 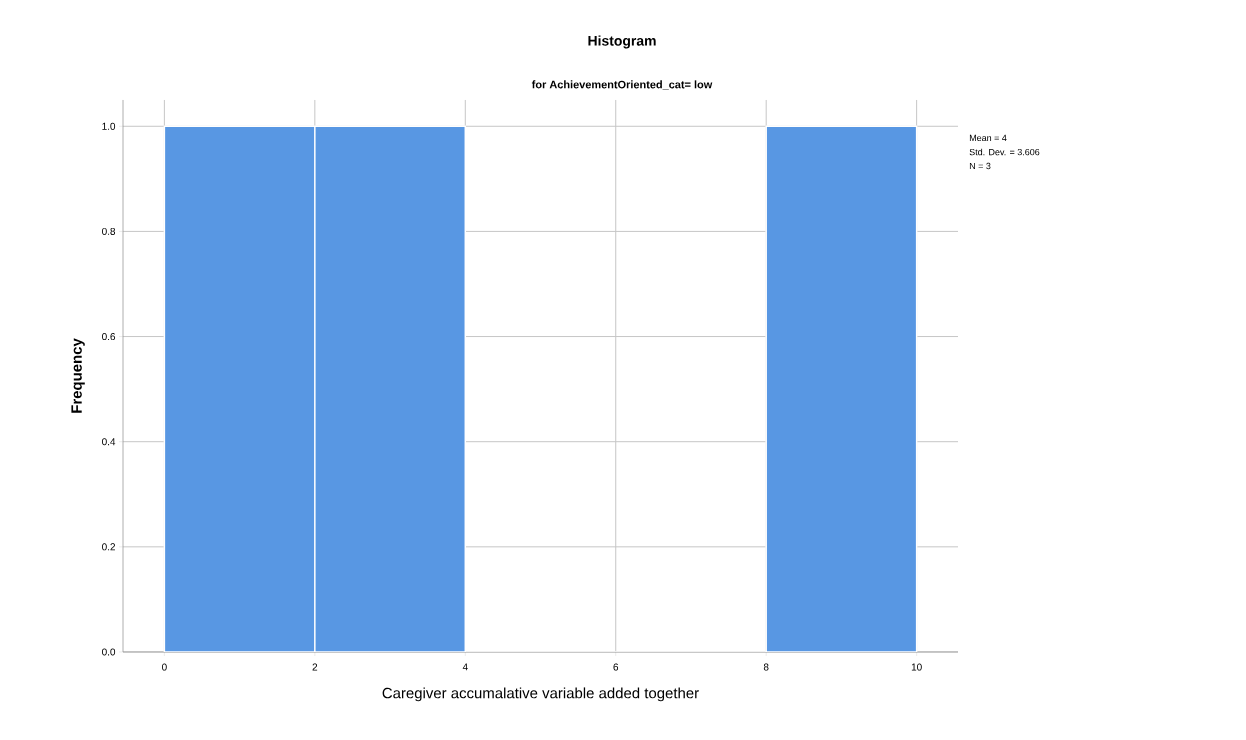 What do you see at coordinates (622, 85) in the screenshot?
I see `chart-subtitle: for AchievementOriented_cat= low` at bounding box center [622, 85].